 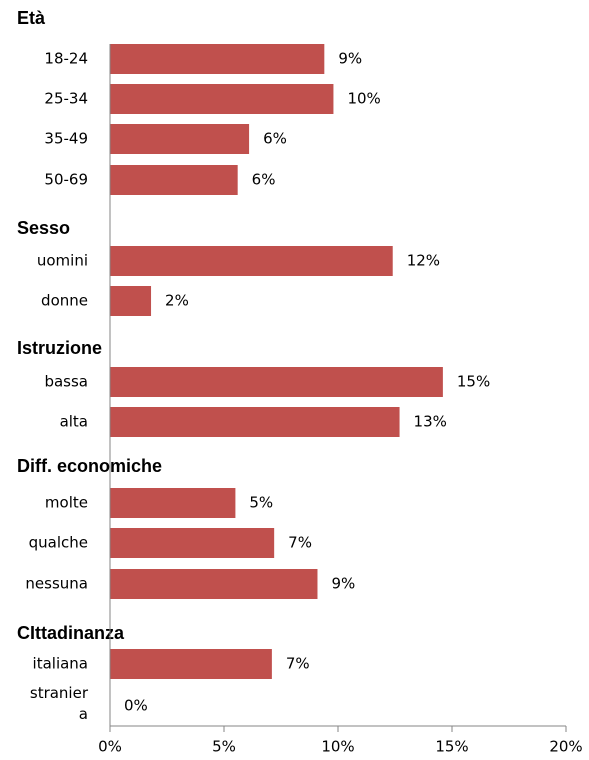 I want to click on category-label: qualche, so click(x=58, y=543).